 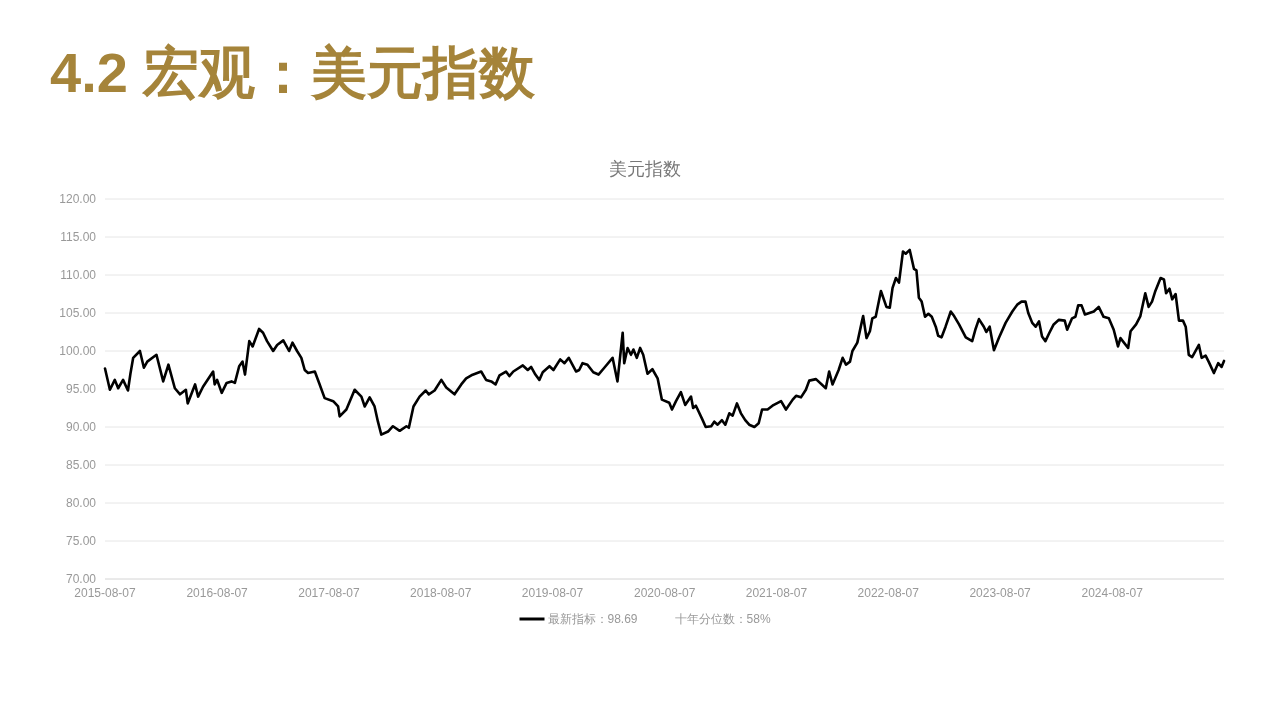 What do you see at coordinates (78, 275) in the screenshot?
I see `y-tick-label: 110.00` at bounding box center [78, 275].